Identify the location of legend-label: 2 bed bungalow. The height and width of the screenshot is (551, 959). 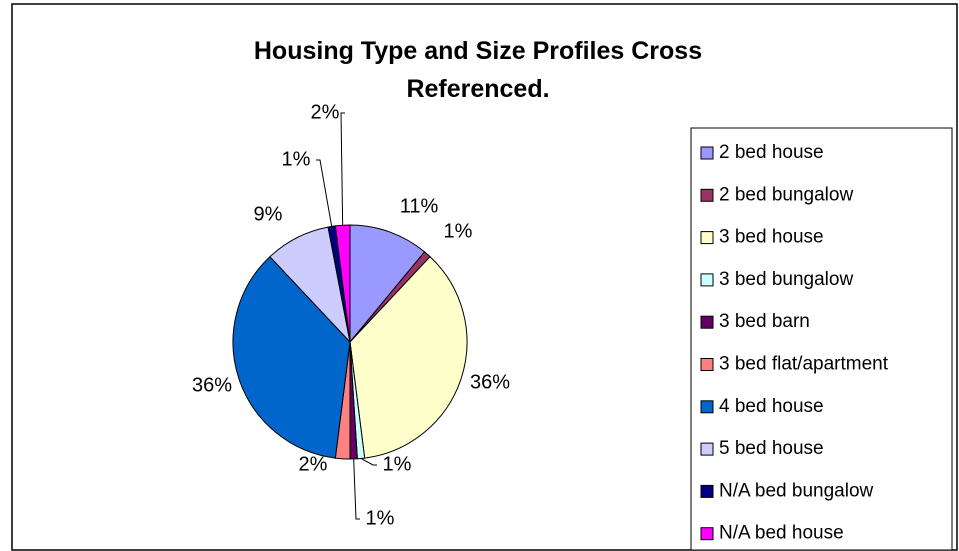
(786, 194).